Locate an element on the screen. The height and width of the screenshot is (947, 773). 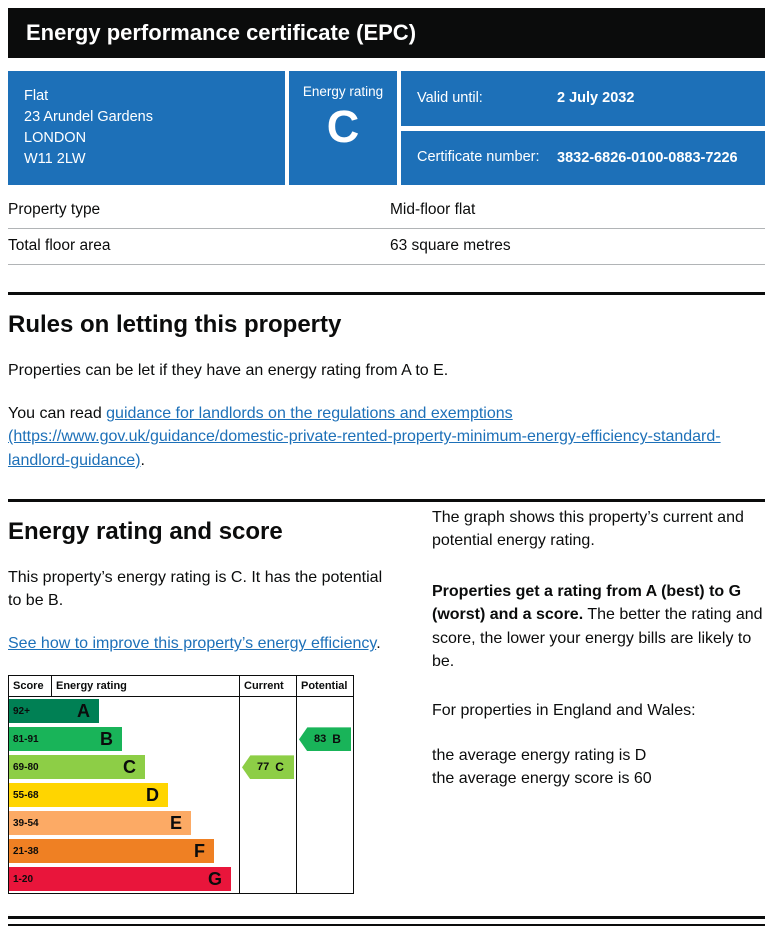
current-score: 77 is located at coordinates (263, 767).